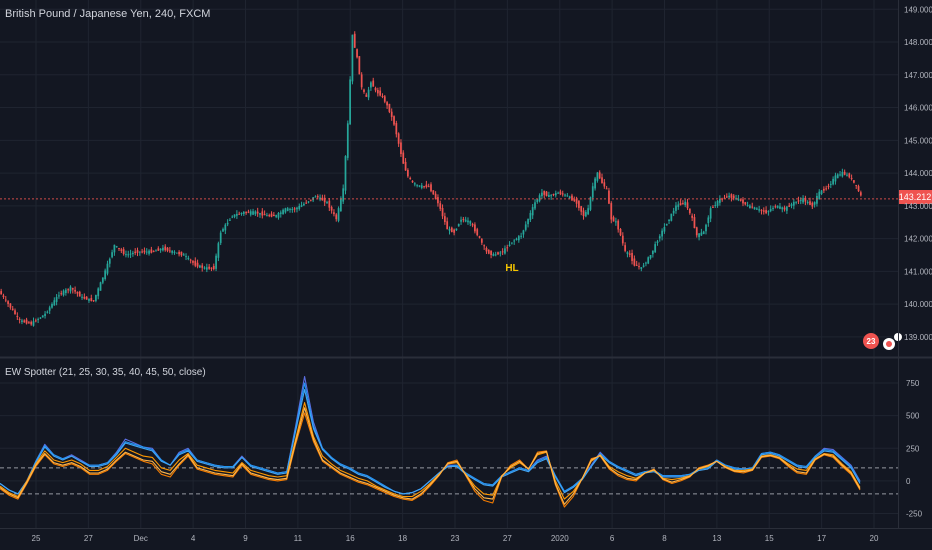 The image size is (932, 550). I want to click on chart-title: British Pound / Japanese Yen, 240, FXCM, so click(108, 14).